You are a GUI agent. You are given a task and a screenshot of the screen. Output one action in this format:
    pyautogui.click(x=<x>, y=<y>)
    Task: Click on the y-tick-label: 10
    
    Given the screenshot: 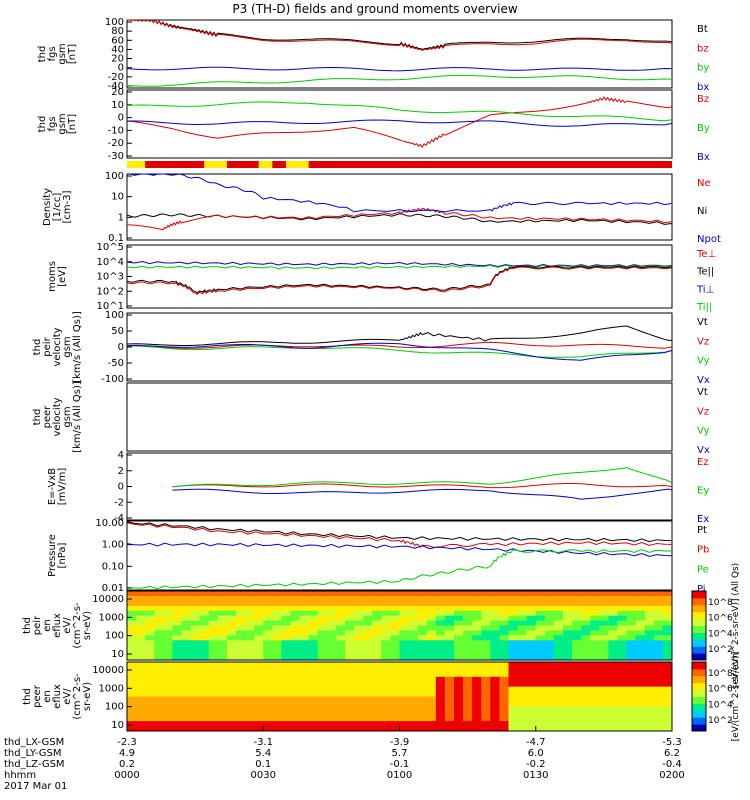 What is the action you would take?
    pyautogui.click(x=117, y=725)
    